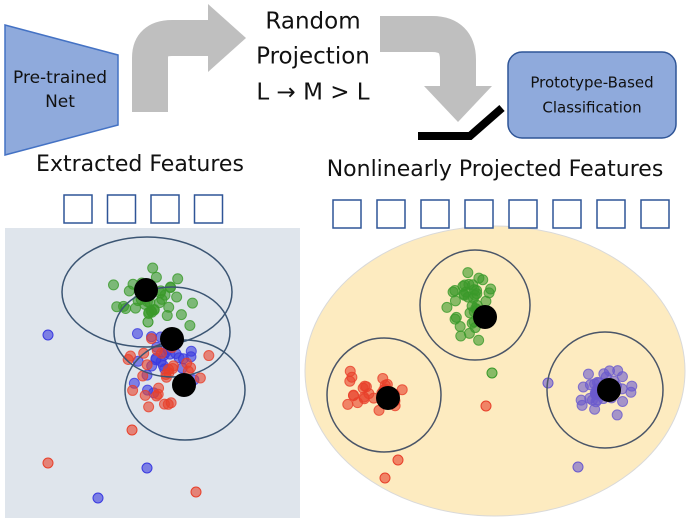 This screenshot has width=686, height=523. I want to click on classifier-label: Prototype-Based, so click(591, 83).